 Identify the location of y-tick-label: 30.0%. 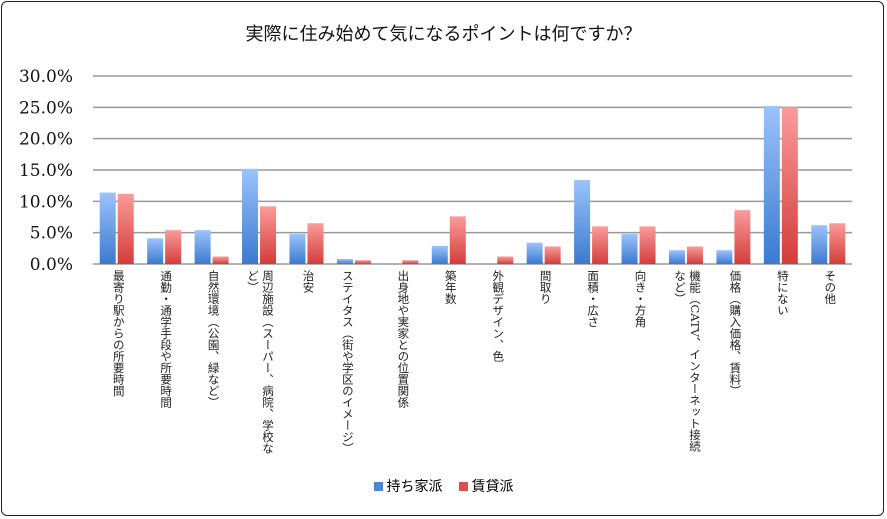
(46, 77).